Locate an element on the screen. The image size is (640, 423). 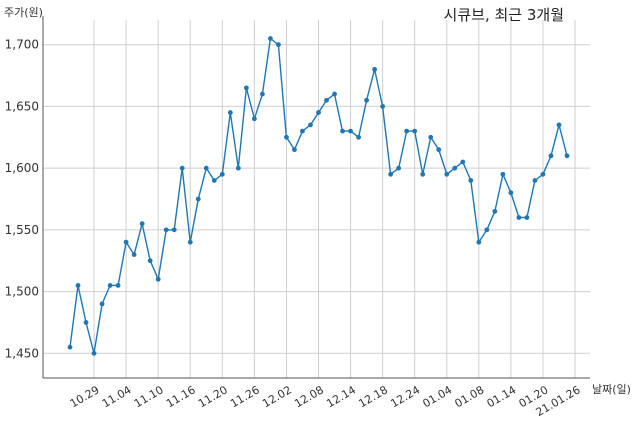
y-tick-label: 1,600 is located at coordinates (22, 168).